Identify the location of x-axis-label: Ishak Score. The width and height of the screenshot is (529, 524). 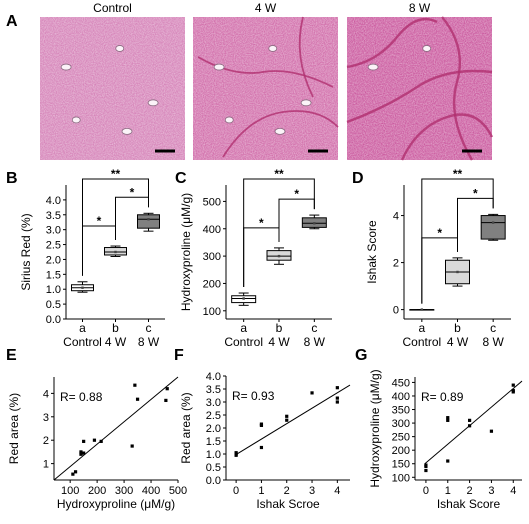
(469, 504).